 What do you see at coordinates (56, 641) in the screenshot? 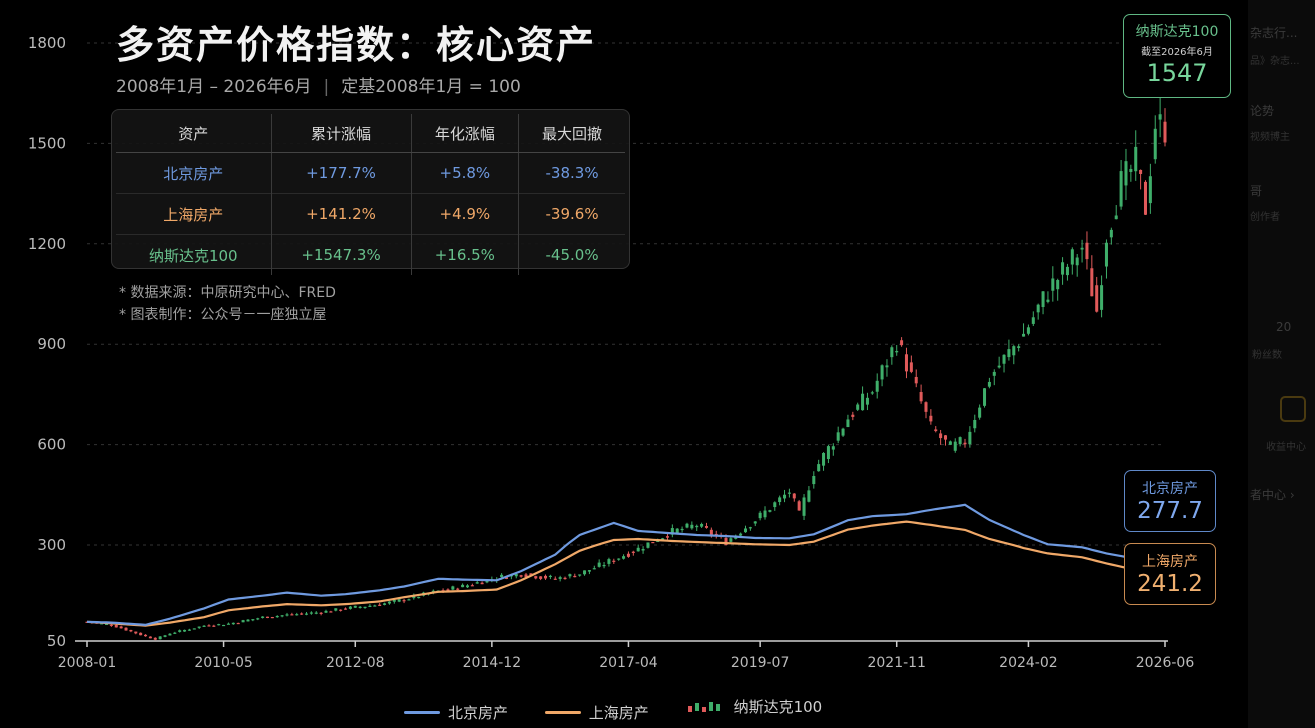
I see `y-tick-label: 50` at bounding box center [56, 641].